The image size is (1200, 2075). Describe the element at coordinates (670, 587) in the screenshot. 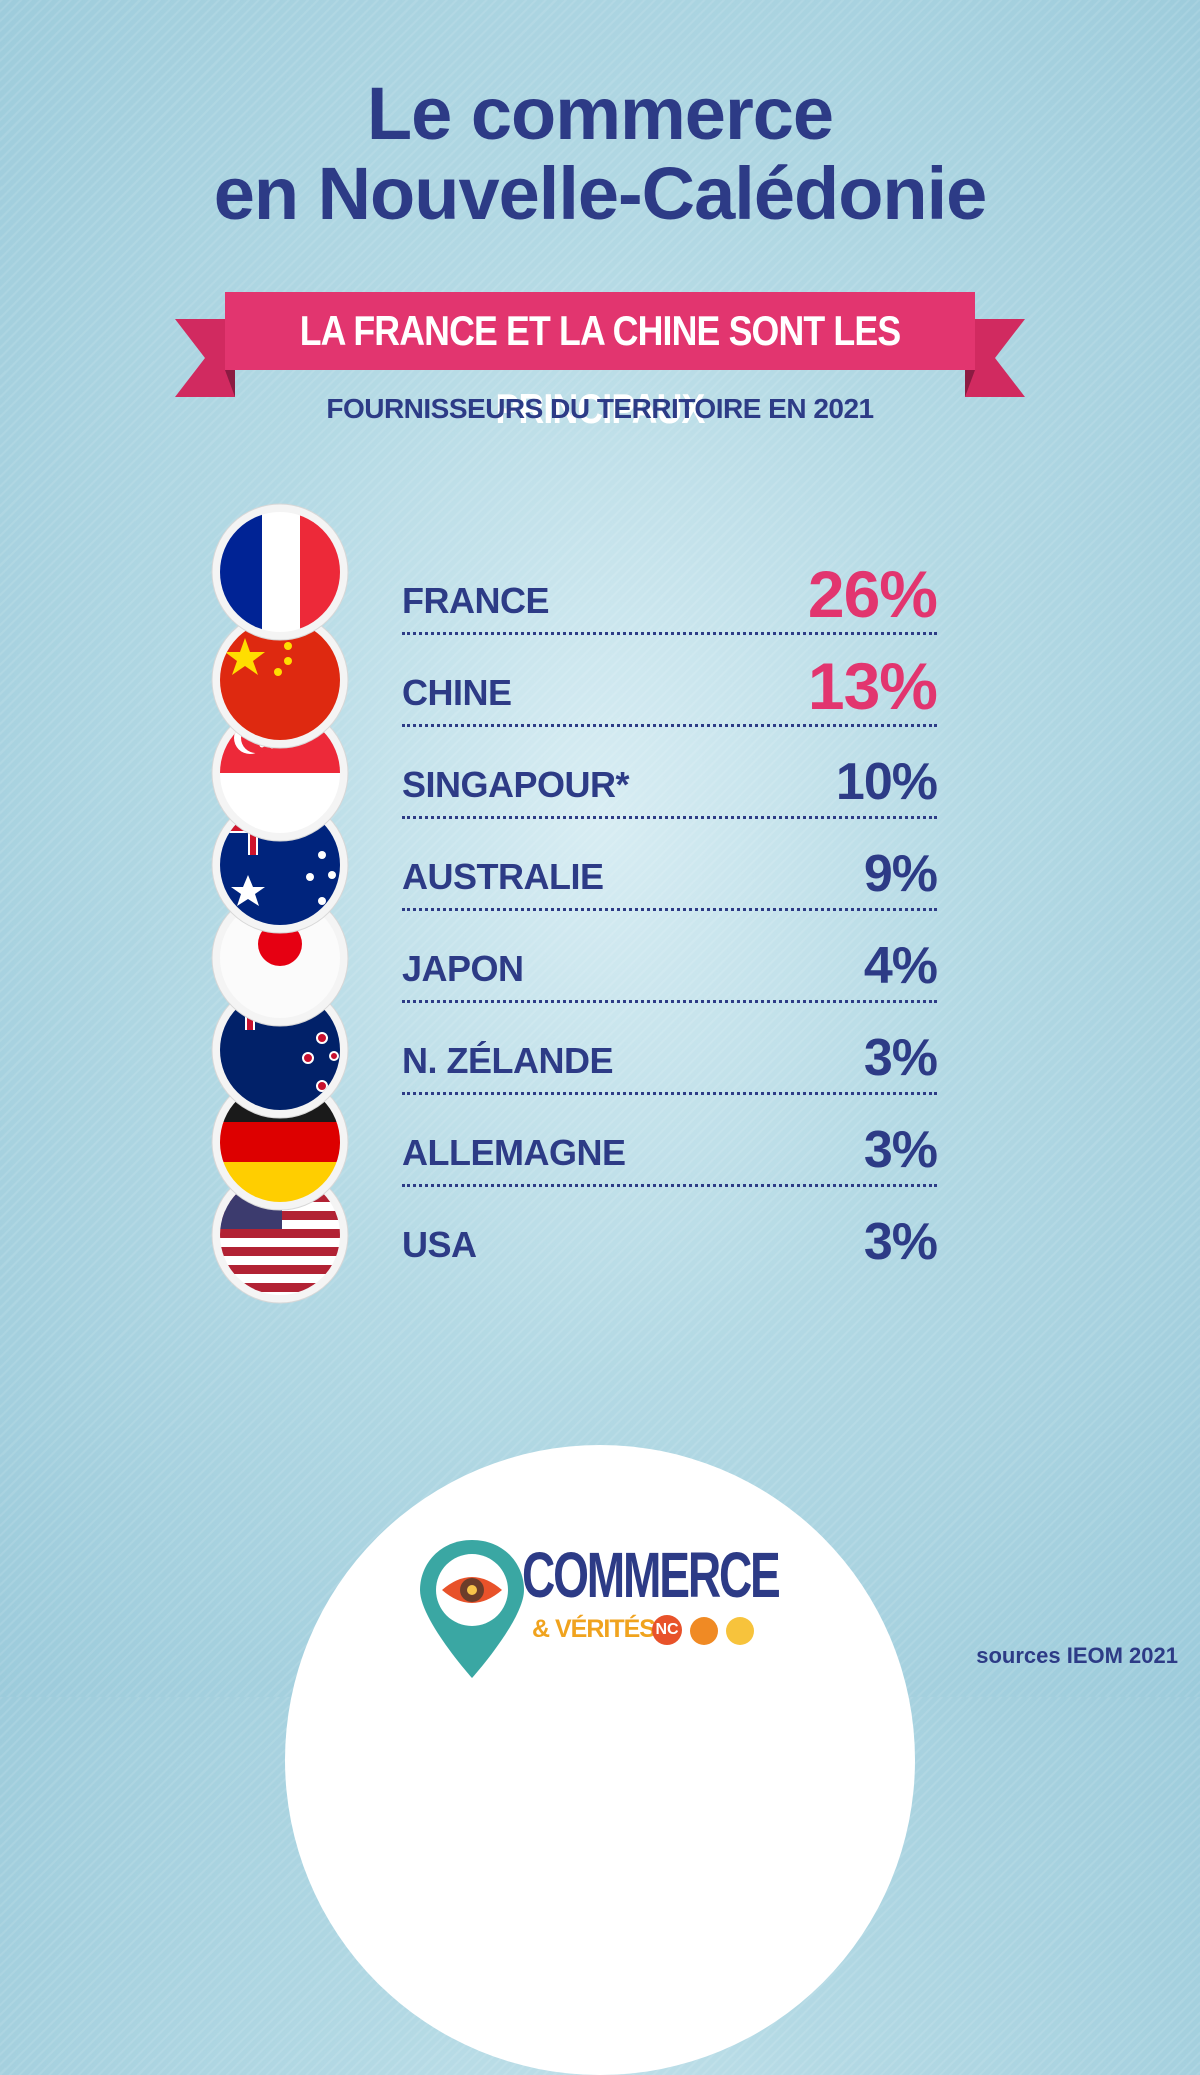

I see `list-item: FRANCE 26%` at that location.